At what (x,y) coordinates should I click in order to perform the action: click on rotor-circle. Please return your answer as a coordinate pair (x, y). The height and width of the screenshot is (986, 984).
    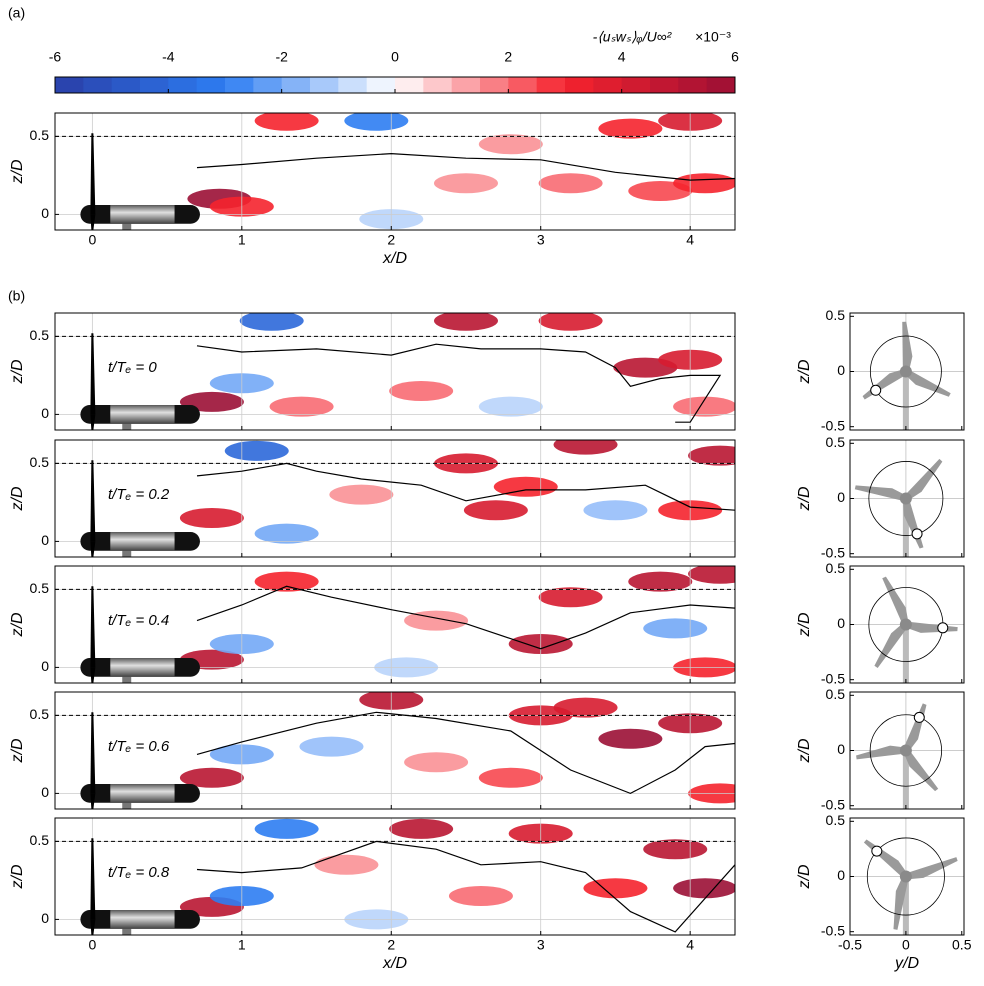
    Looking at the image, I should click on (905, 876).